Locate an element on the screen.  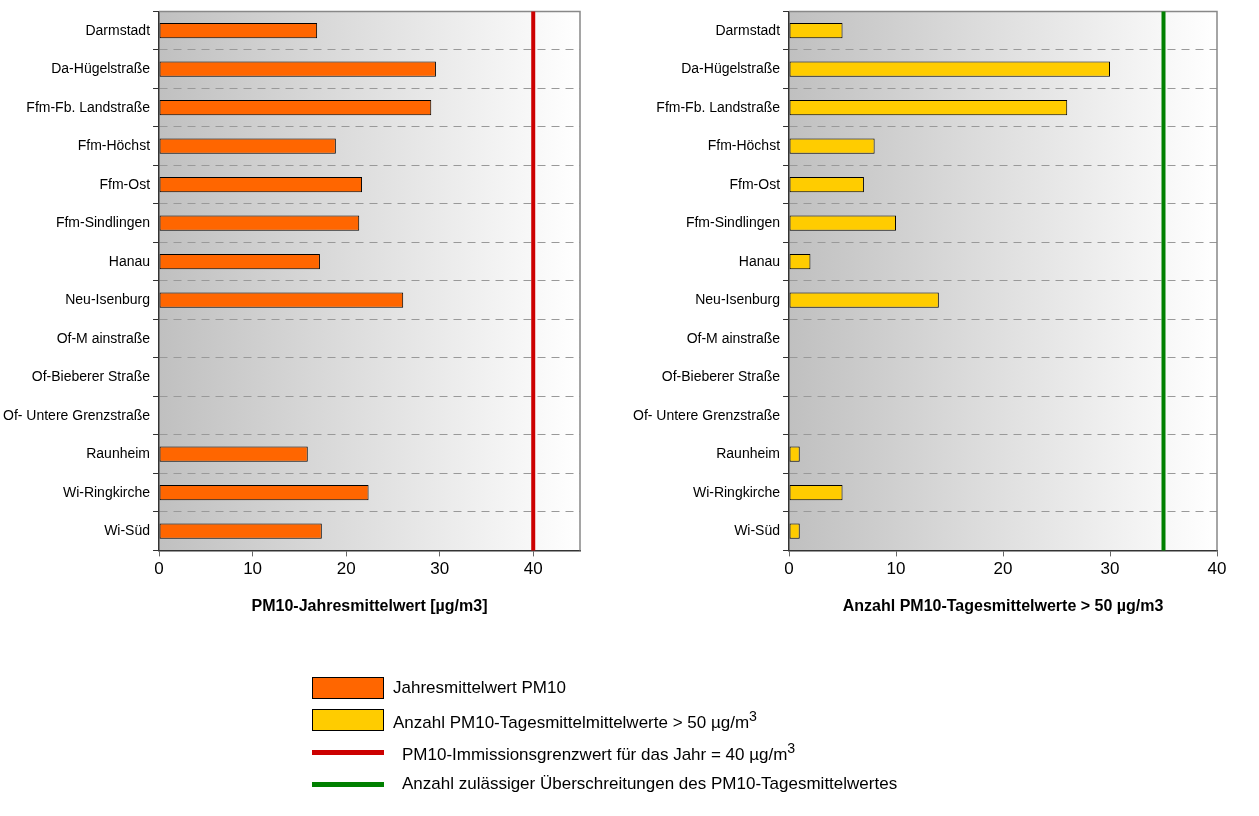
legend-label: Anzahl PM10-Tagesmittelmittelwerte > 50 µg/m$^{3}$ is located at coordinates (575, 720).